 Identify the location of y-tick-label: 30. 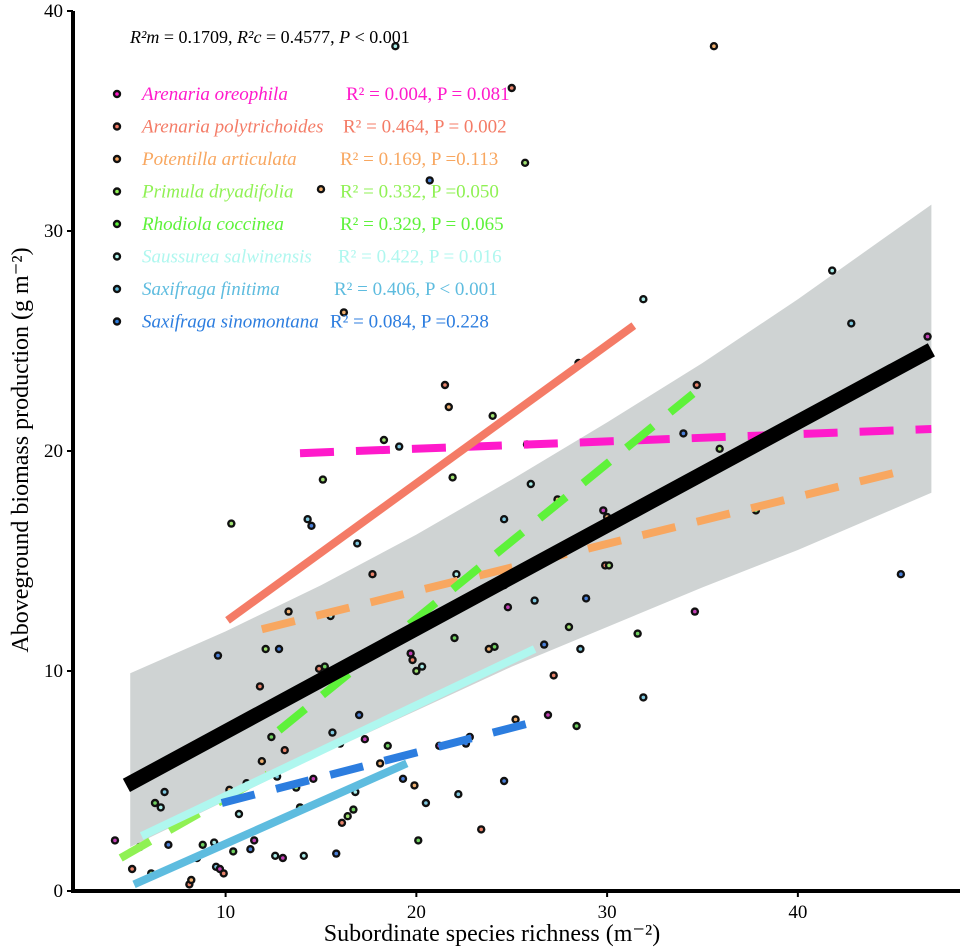
(53, 231).